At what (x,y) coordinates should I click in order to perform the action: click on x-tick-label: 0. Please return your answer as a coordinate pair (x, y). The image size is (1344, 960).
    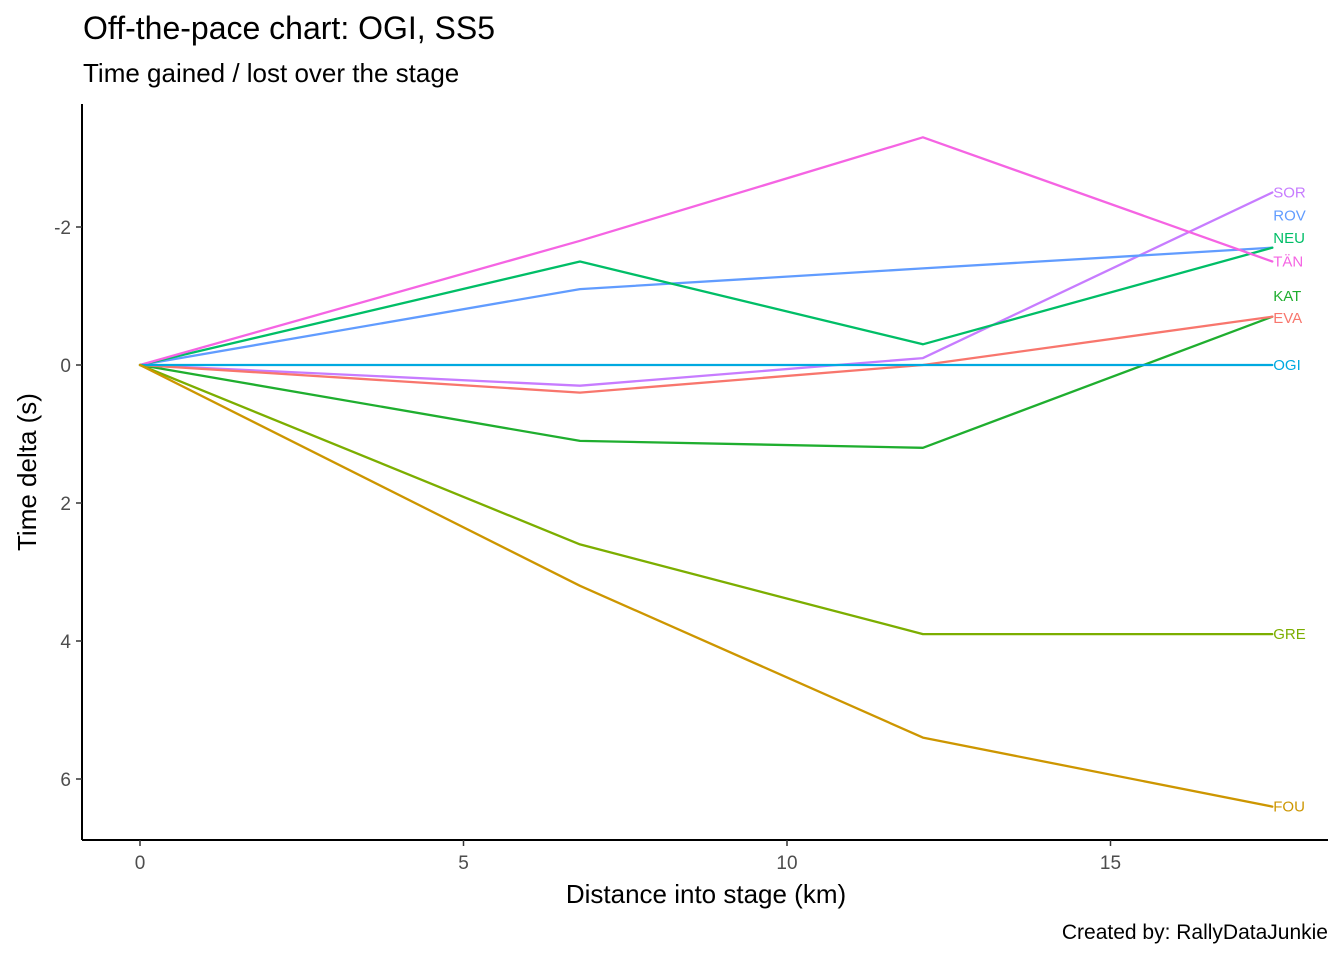
    Looking at the image, I should click on (140, 863).